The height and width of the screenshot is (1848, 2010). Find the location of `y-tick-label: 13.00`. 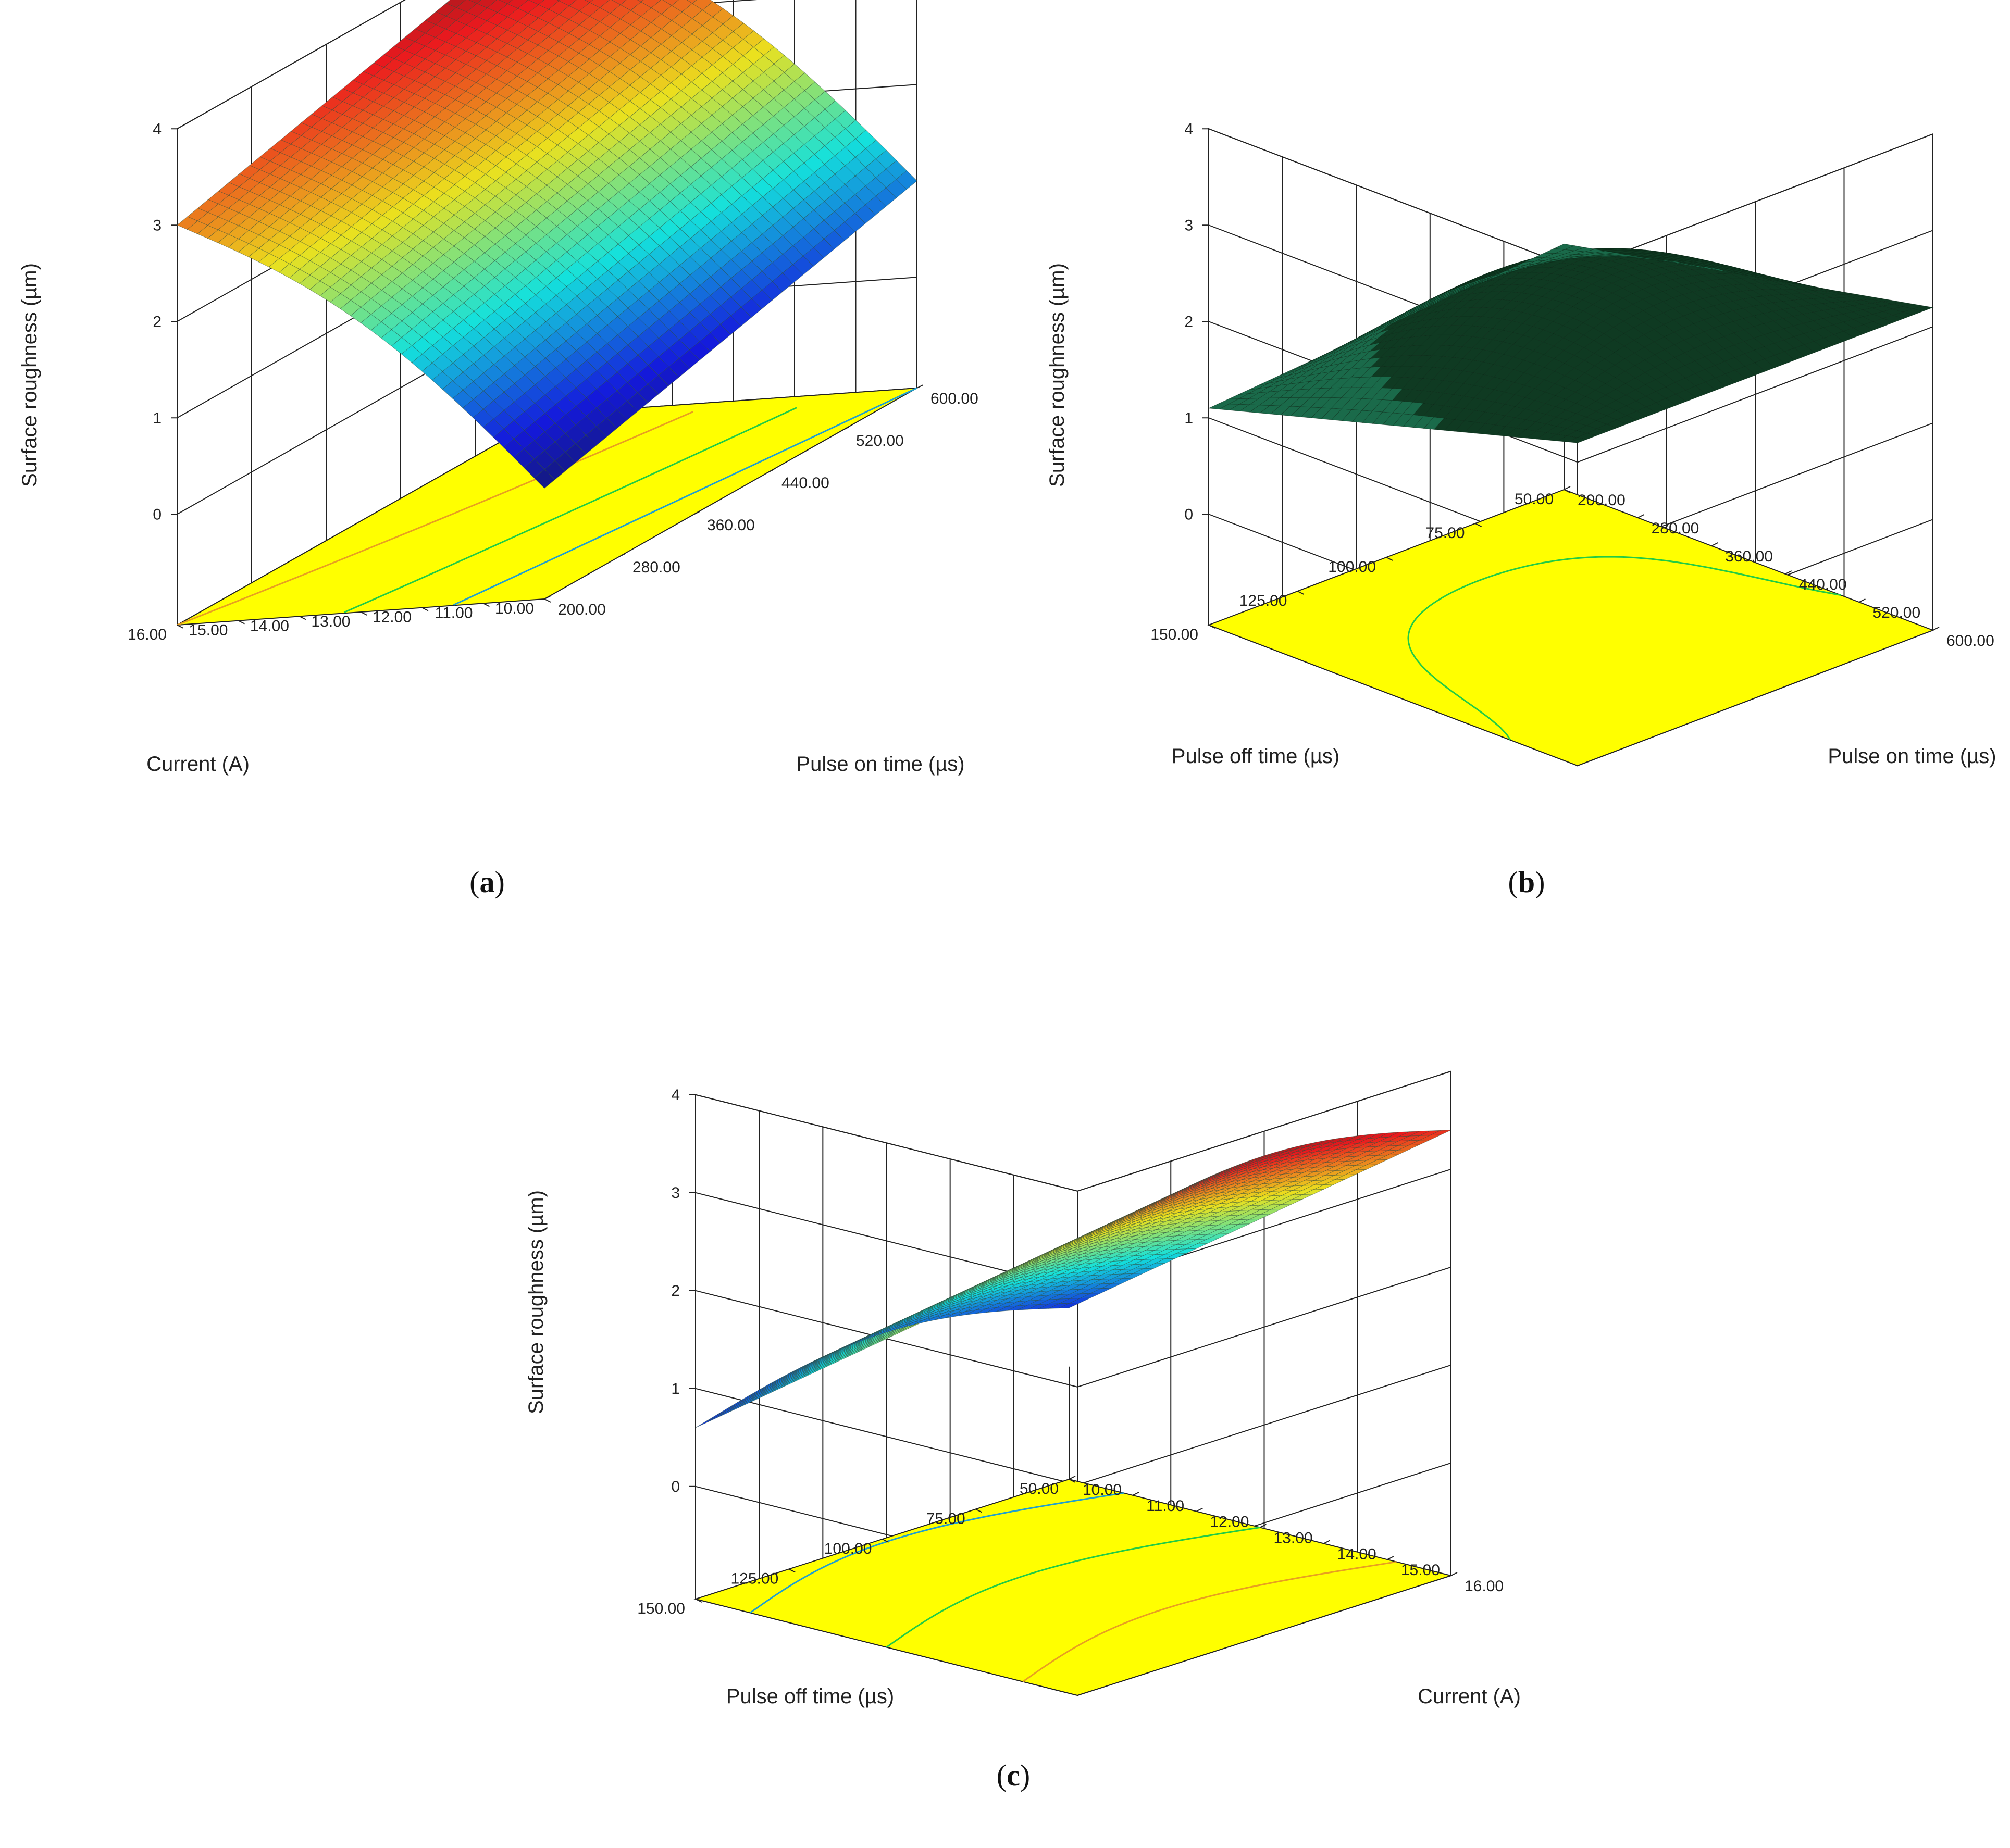

y-tick-label: 13.00 is located at coordinates (1293, 1538).